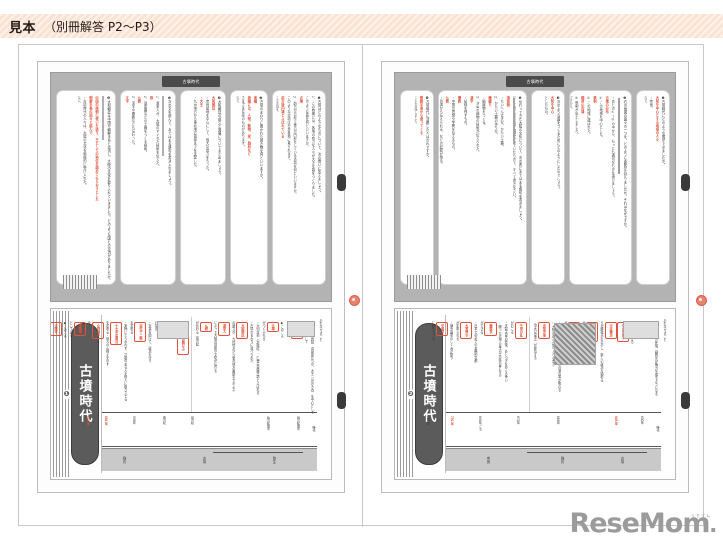 The width and height of the screenshot is (723, 545). Describe the element at coordinates (489, 101) in the screenshot. I see `card-answer: 機織り` at that location.